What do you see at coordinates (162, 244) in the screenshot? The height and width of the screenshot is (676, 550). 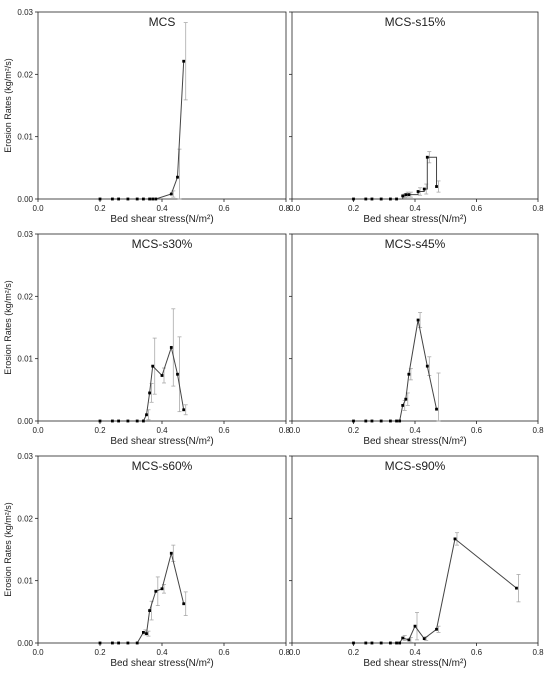 I see `panel-title: MCS-s30%` at bounding box center [162, 244].